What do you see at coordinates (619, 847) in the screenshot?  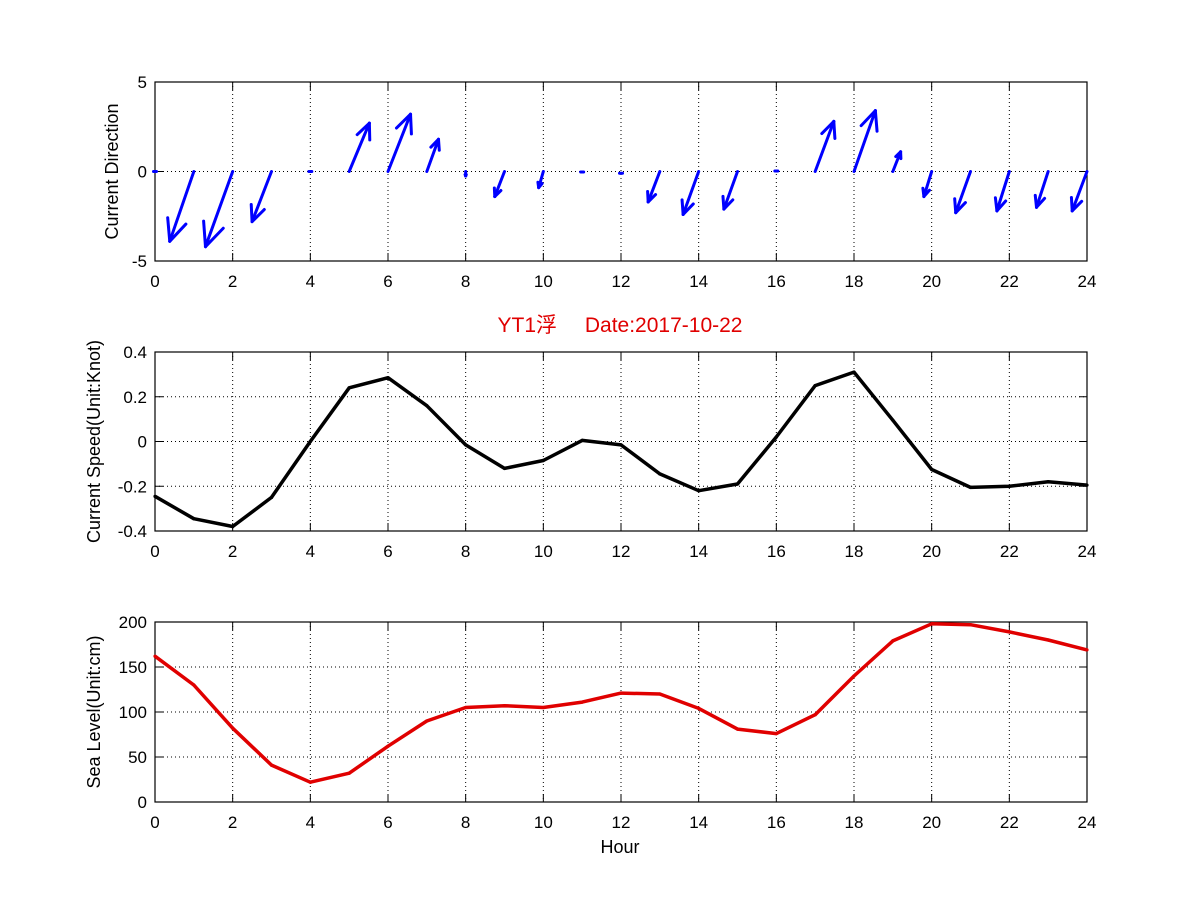 I see `x-axis-label: Hour` at bounding box center [619, 847].